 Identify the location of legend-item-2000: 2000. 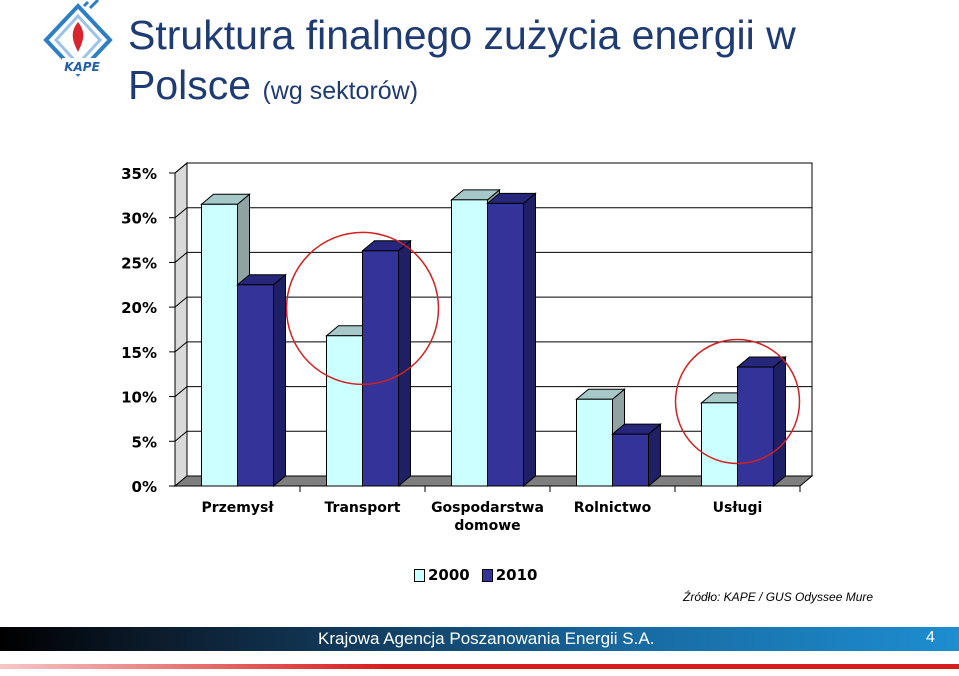
(442, 575).